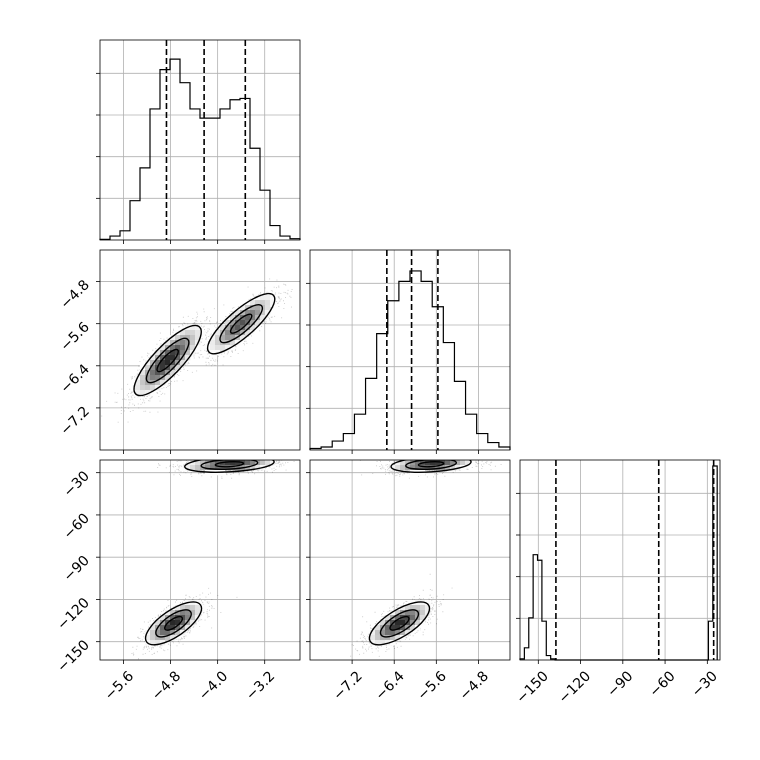  I want to click on x-tick-label: −90, so click(620, 684).